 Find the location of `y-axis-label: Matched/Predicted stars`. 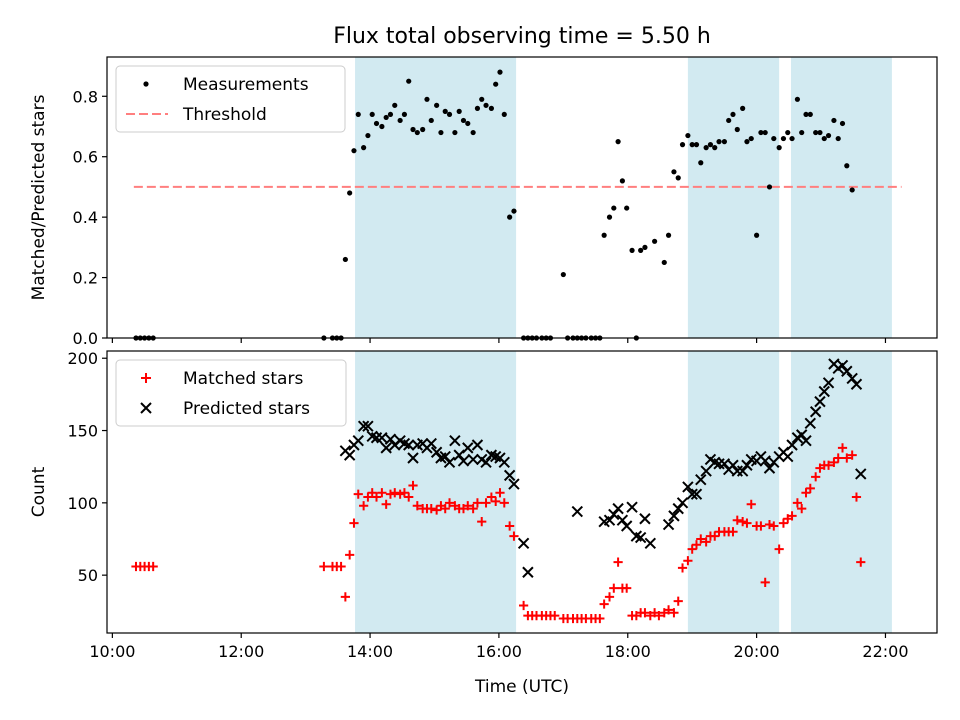

y-axis-label: Matched/Predicted stars is located at coordinates (39, 197).